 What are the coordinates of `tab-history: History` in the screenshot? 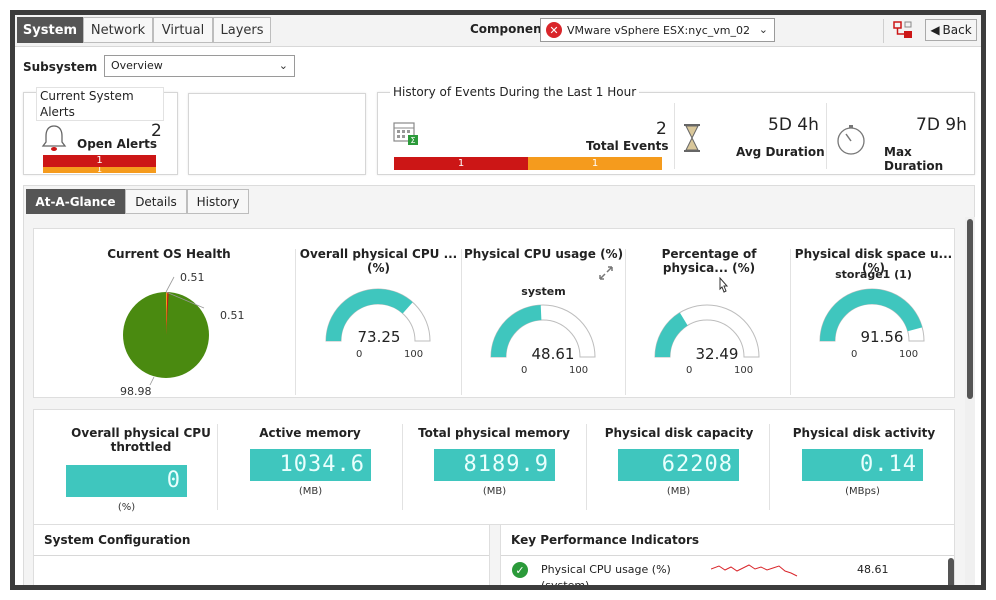 It's located at (218, 201).